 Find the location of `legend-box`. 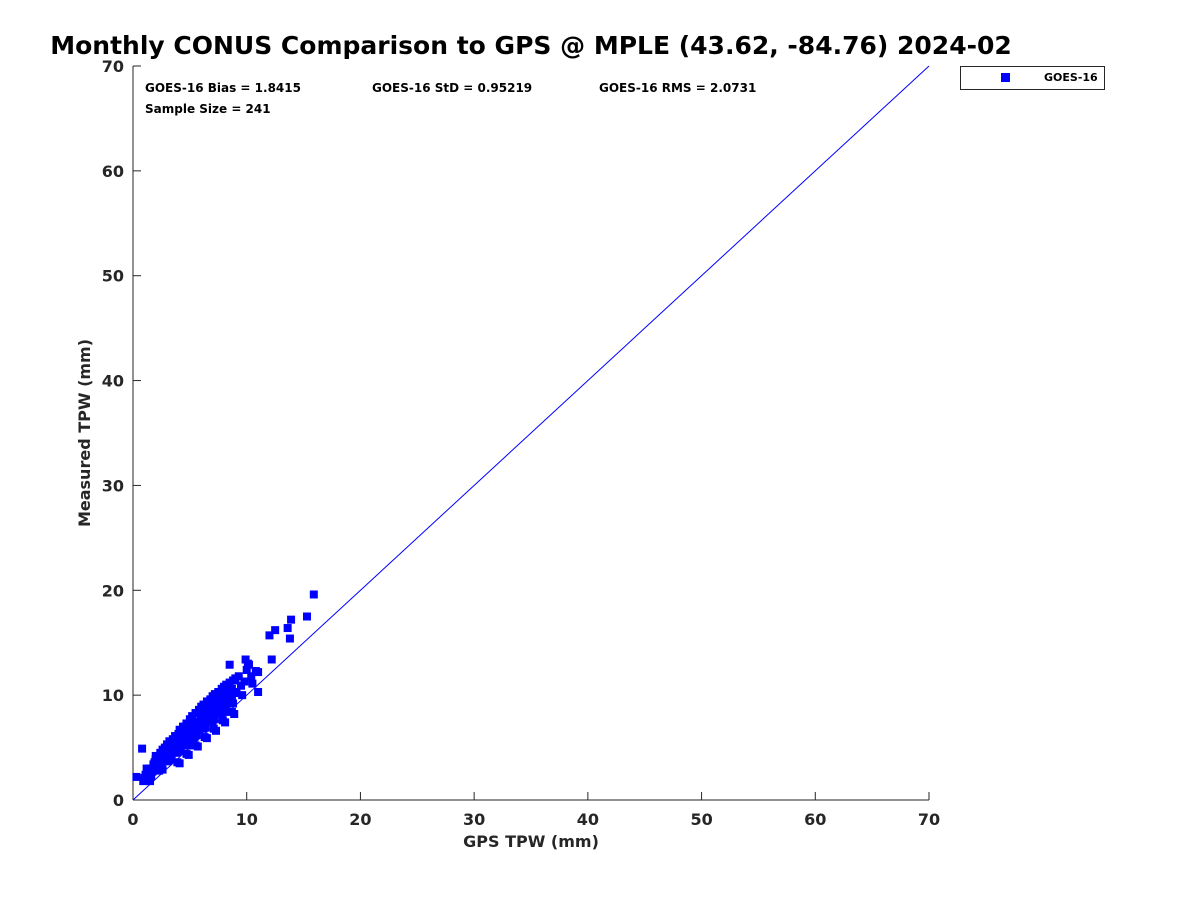

legend-box is located at coordinates (1032, 78).